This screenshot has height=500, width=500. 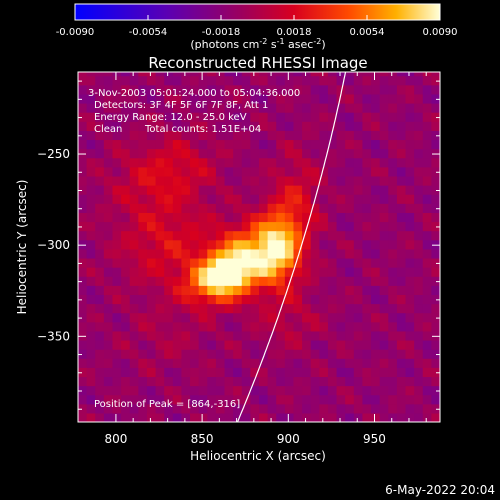 What do you see at coordinates (53, 154) in the screenshot?
I see `y-tick-label: −250` at bounding box center [53, 154].